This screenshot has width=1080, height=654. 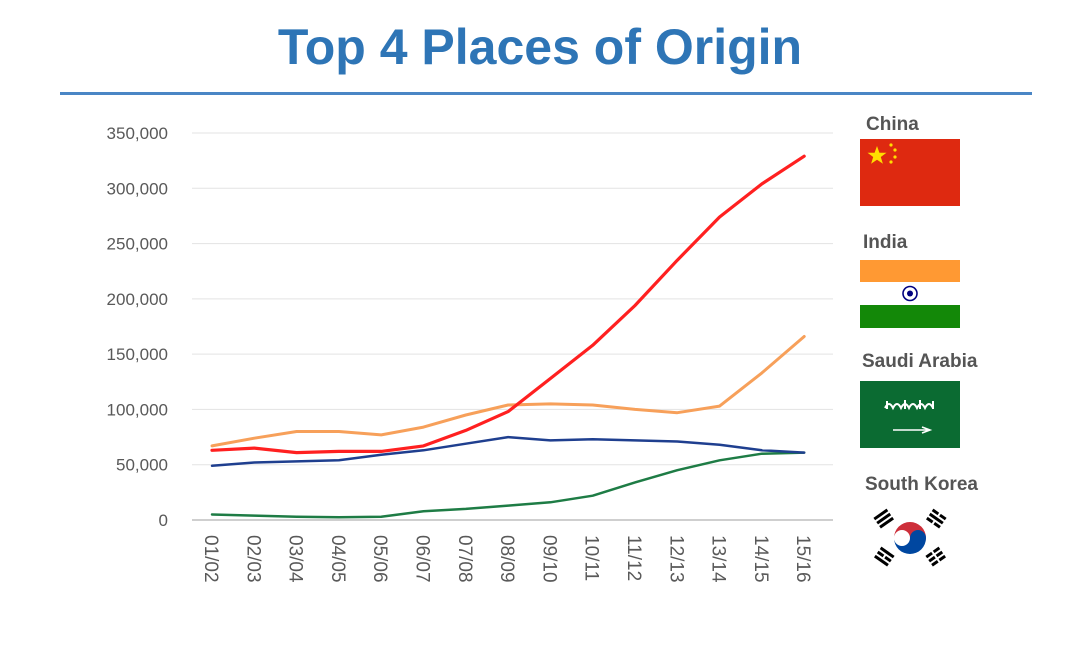 I want to click on x-tick-label: 05/06, so click(x=379, y=559).